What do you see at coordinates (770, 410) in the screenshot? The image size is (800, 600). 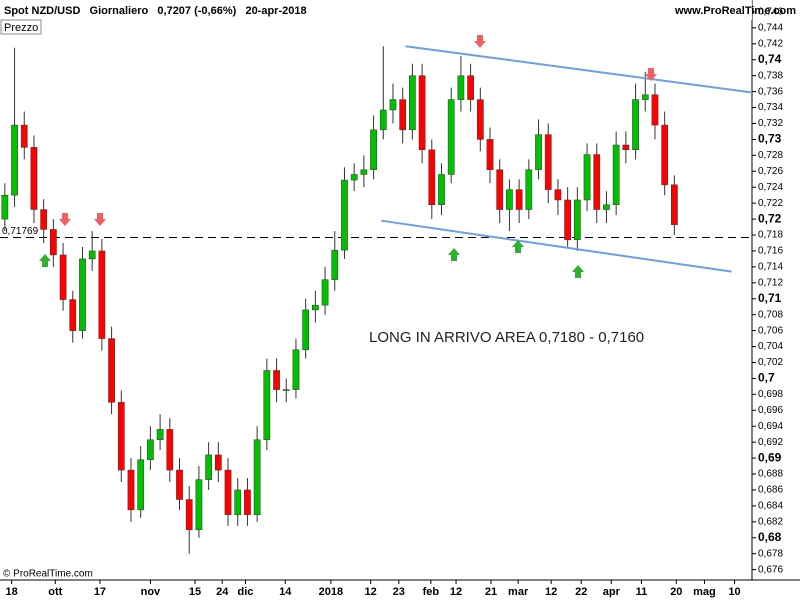 I see `y-tick-label: 0,696` at bounding box center [770, 410].